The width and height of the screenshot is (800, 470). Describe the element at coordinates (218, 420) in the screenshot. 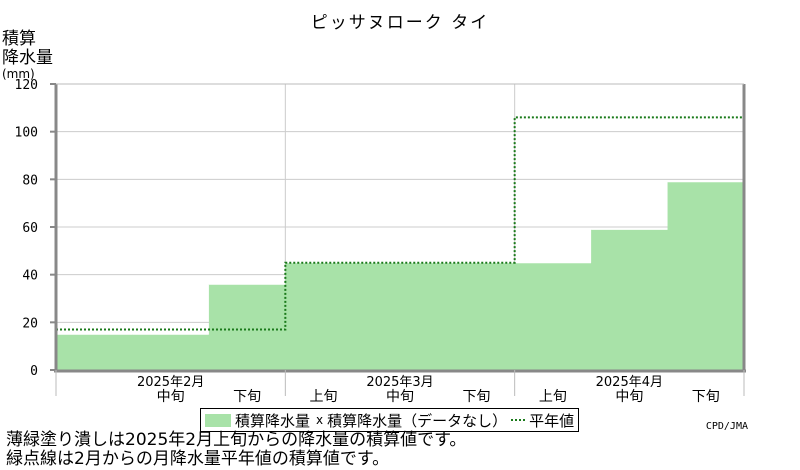

I see `legend-swatch-actual` at that location.